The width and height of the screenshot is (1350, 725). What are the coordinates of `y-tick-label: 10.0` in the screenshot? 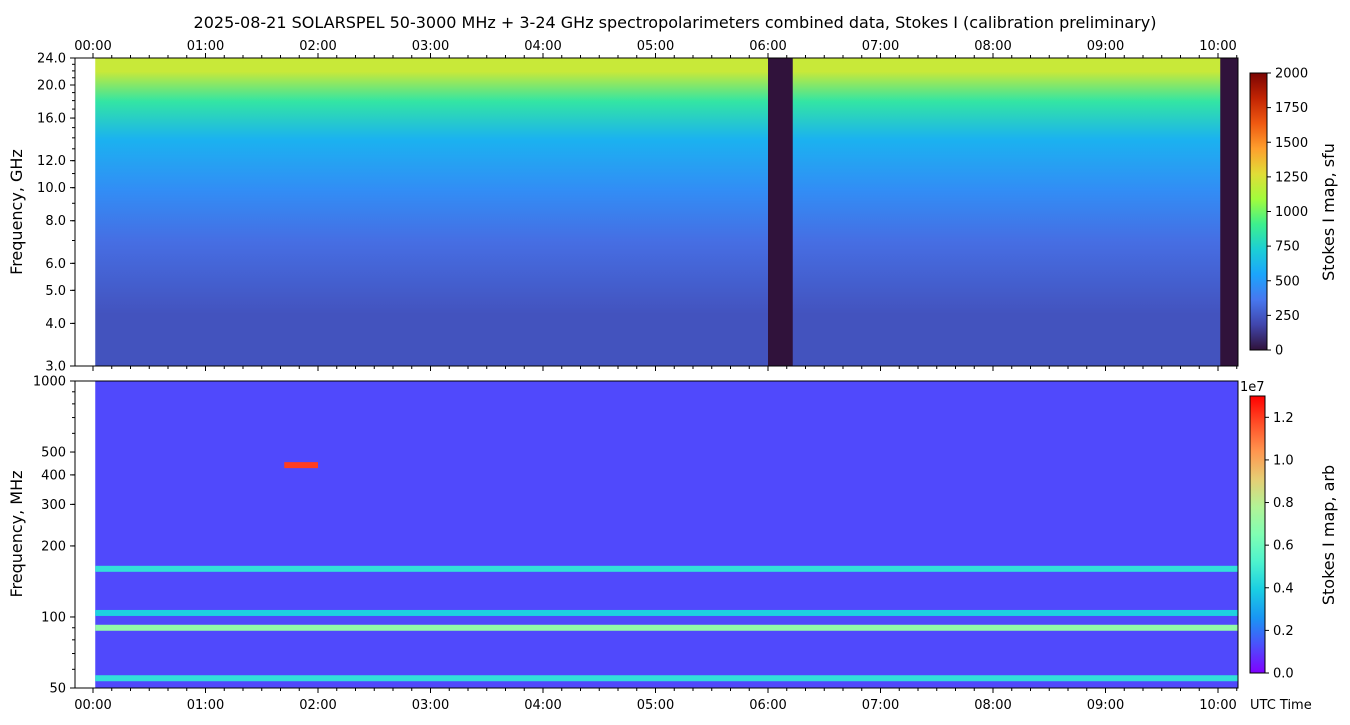 It's located at (51, 188).